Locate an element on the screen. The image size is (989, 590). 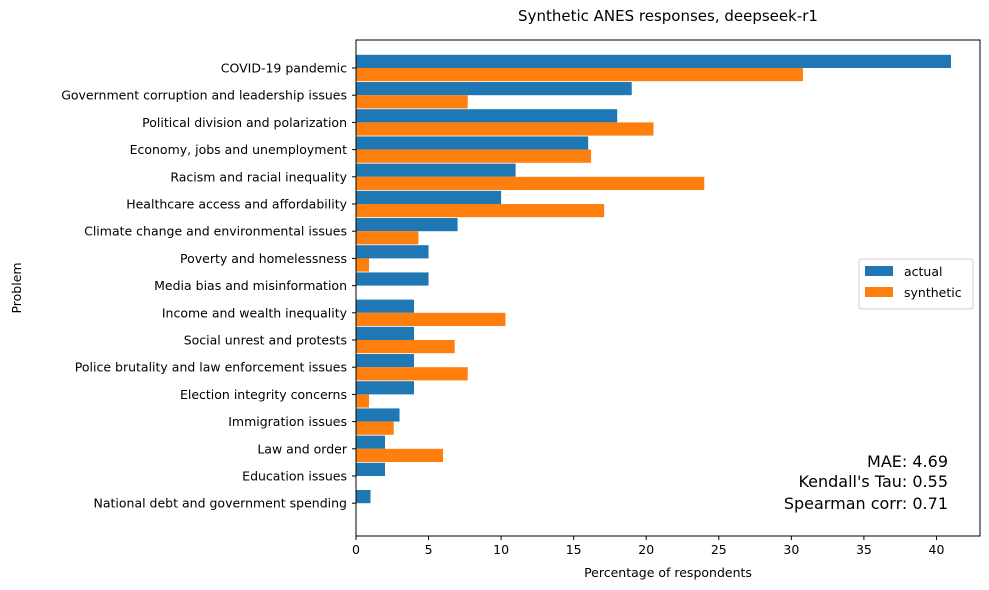
legend-label-synthetic: synthetic is located at coordinates (933, 292).